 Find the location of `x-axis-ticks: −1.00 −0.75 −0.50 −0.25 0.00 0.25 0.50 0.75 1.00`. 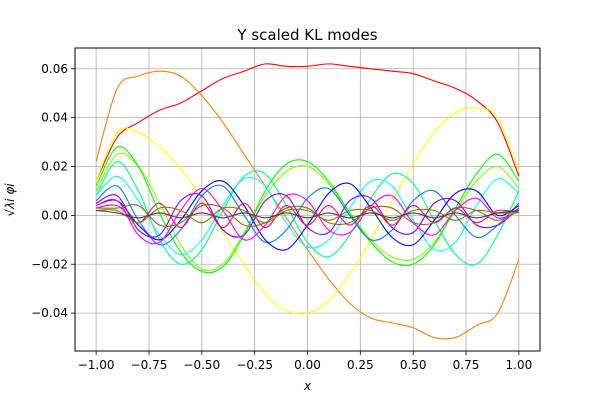

x-axis-ticks: −1.00 −0.75 −0.50 −0.25 0.00 0.25 0.50 0.75 1.00 is located at coordinates (305, 361).